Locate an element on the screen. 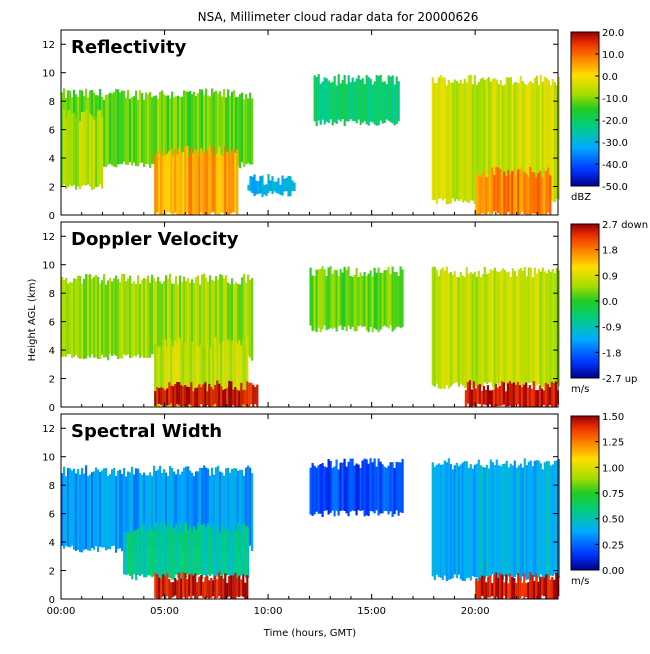 This screenshot has width=650, height=654. echo-region is located at coordinates (82, 149).